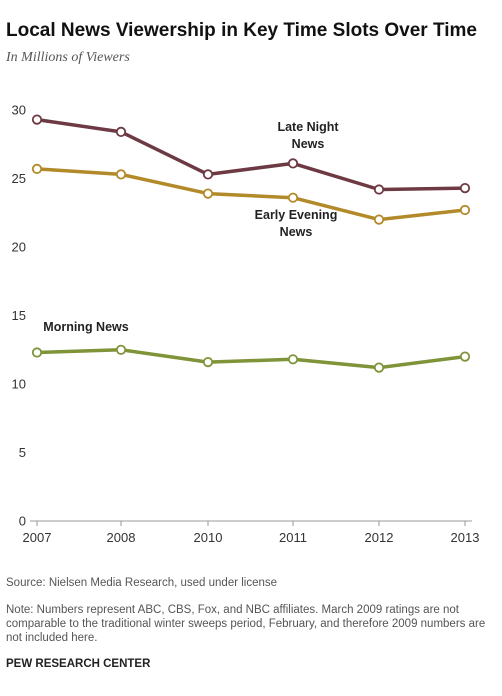  I want to click on y-tick-label: 25, so click(19, 178).